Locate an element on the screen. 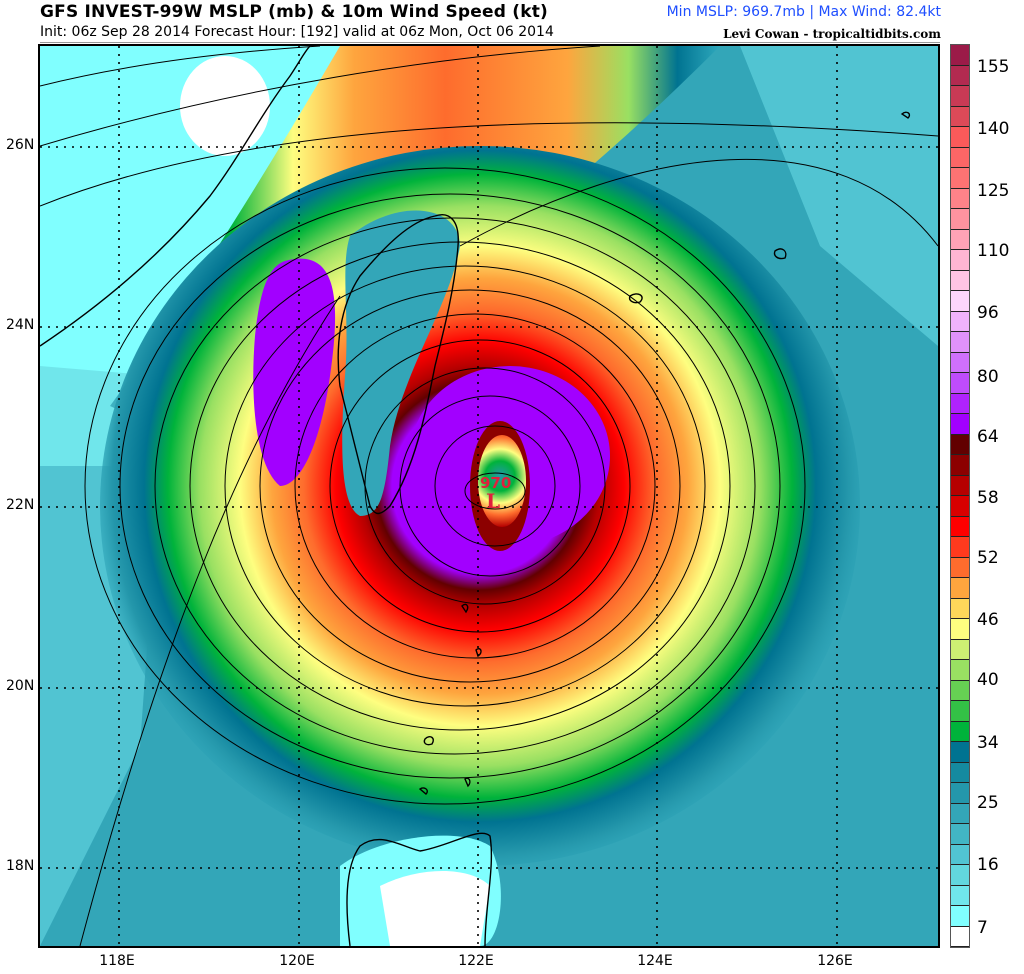 Image resolution: width=1024 pixels, height=974 pixels. taiwan-coast is located at coordinates (398, 364).